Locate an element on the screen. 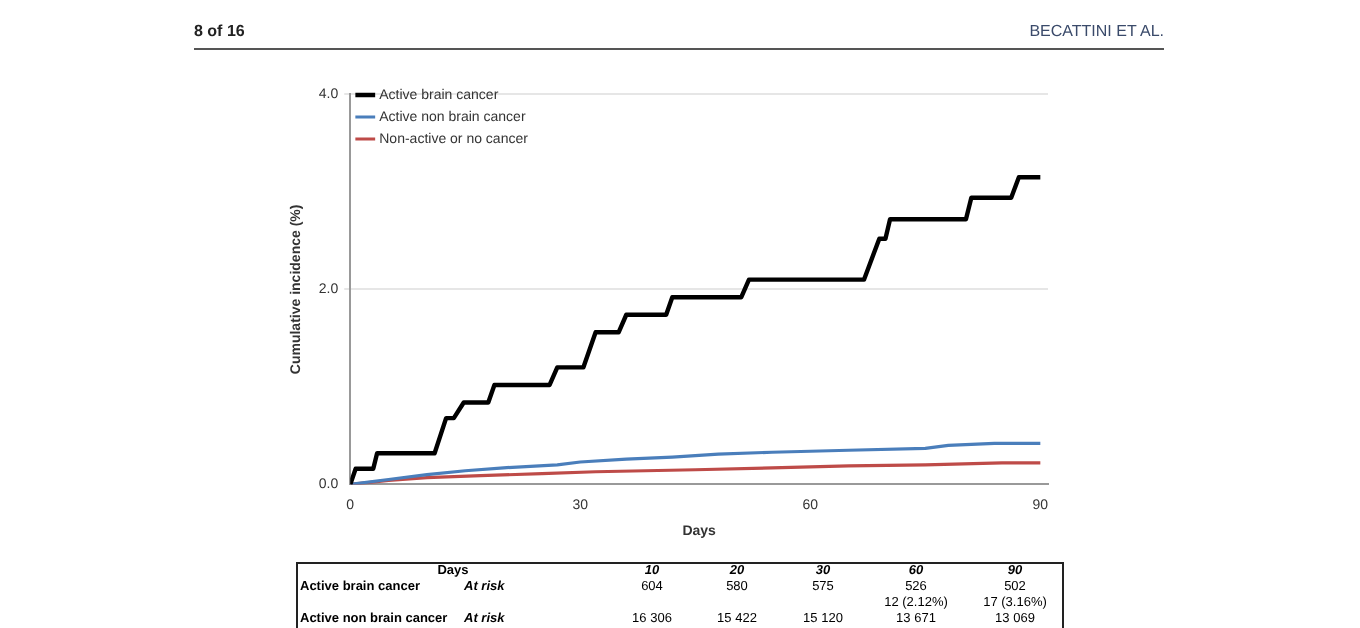 This screenshot has height=628, width=1360. text: 8 of 16 is located at coordinates (219, 31).